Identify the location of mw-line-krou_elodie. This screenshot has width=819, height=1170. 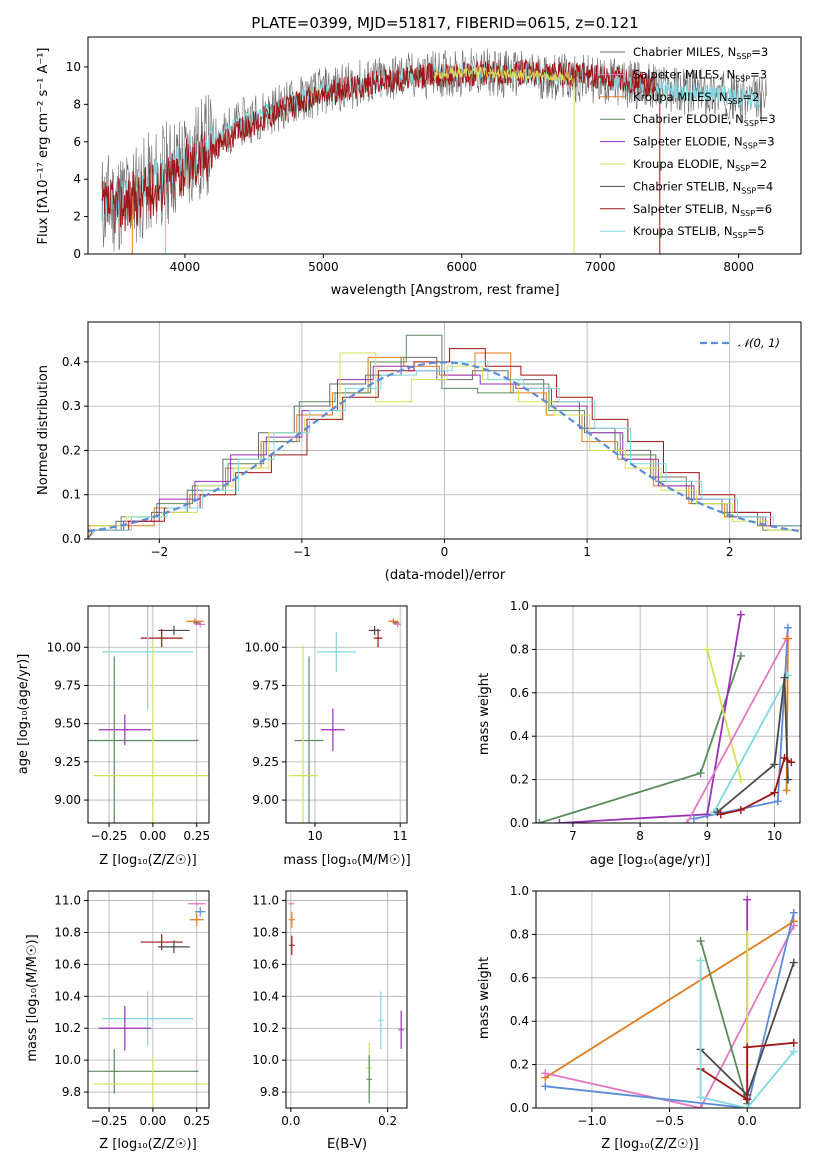
(724, 714).